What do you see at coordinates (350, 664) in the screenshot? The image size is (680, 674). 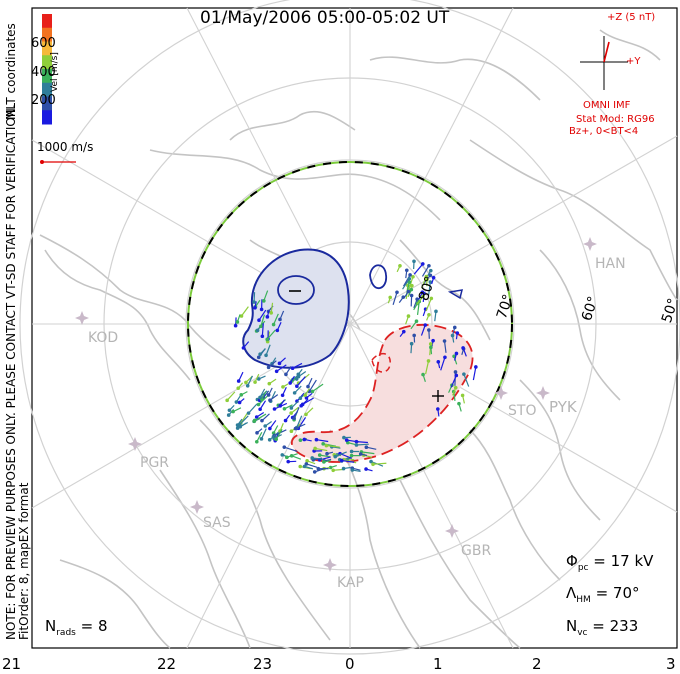 I see `mlt-tick-0: 0` at bounding box center [350, 664].